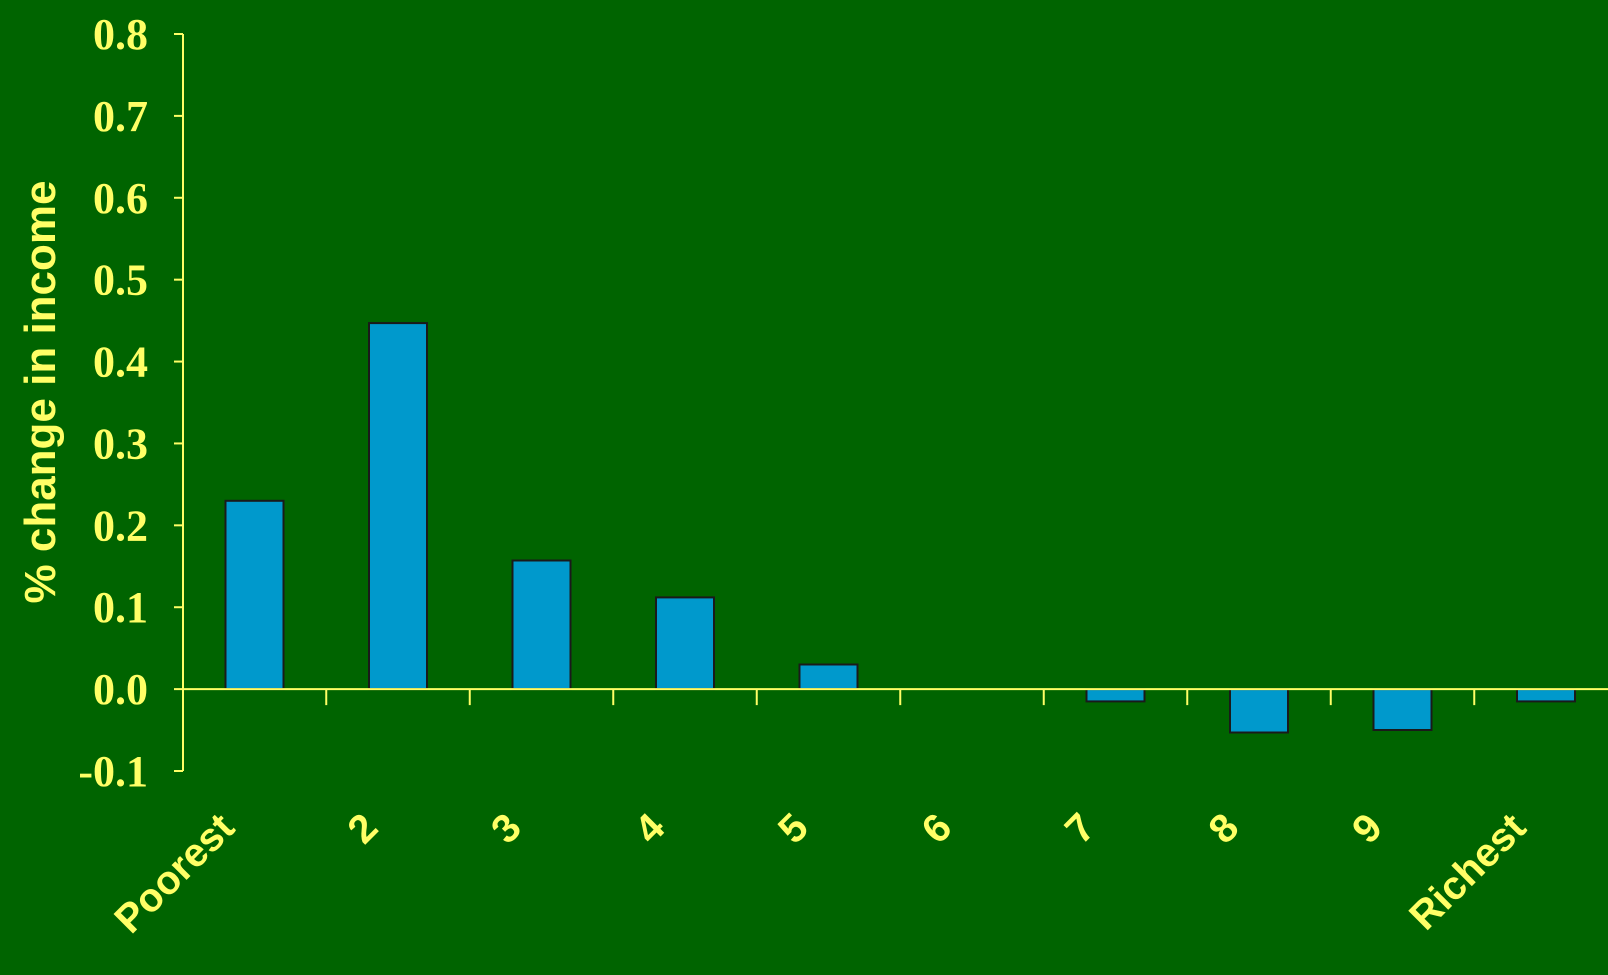  What do you see at coordinates (120, 607) in the screenshot?
I see `y-tick-label: 0.1` at bounding box center [120, 607].